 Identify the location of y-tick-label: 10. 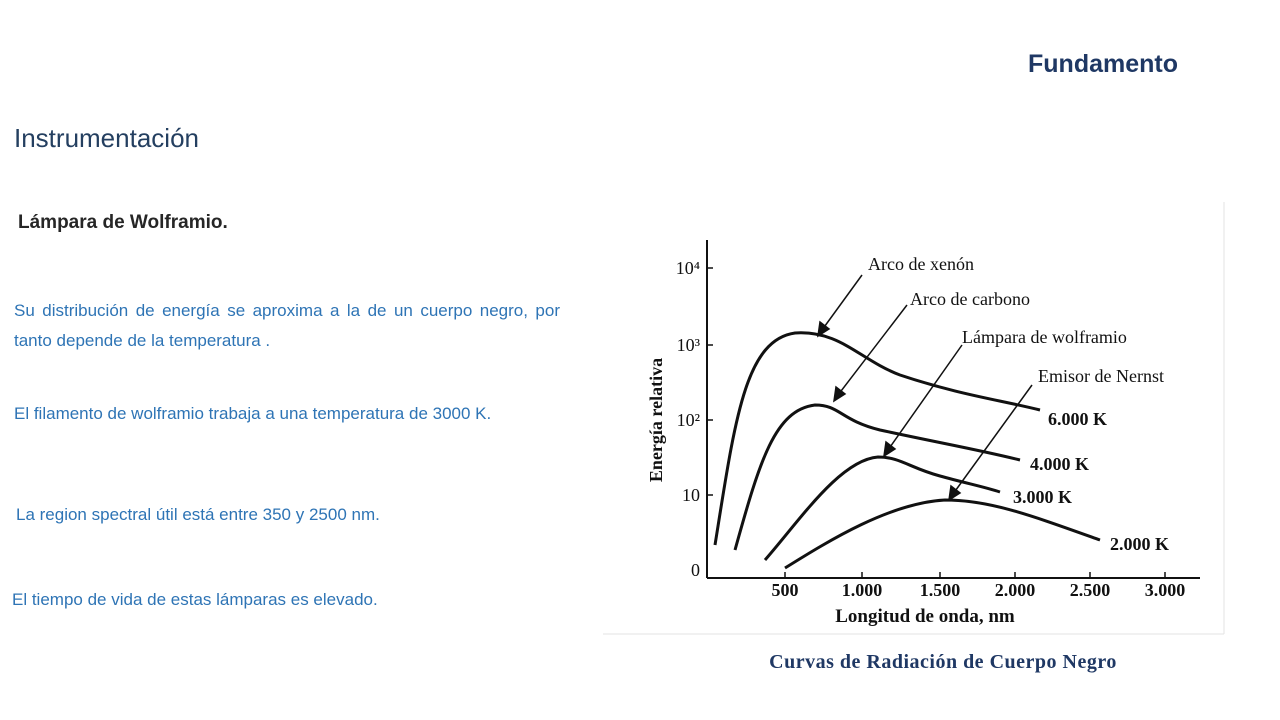
(691, 495).